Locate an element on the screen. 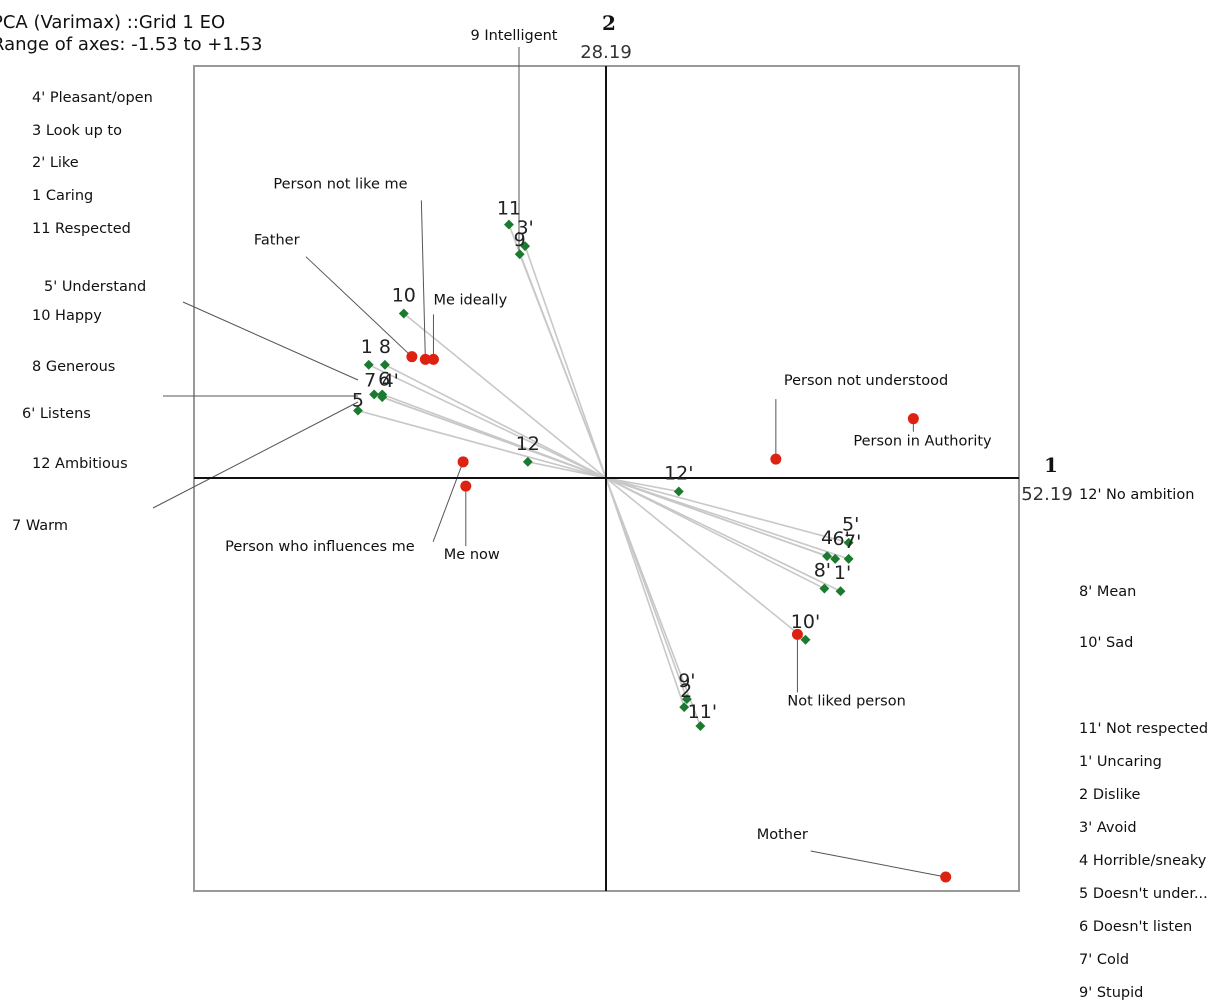 The height and width of the screenshot is (1000, 1228). construct-point-6-prime is located at coordinates (835, 558).